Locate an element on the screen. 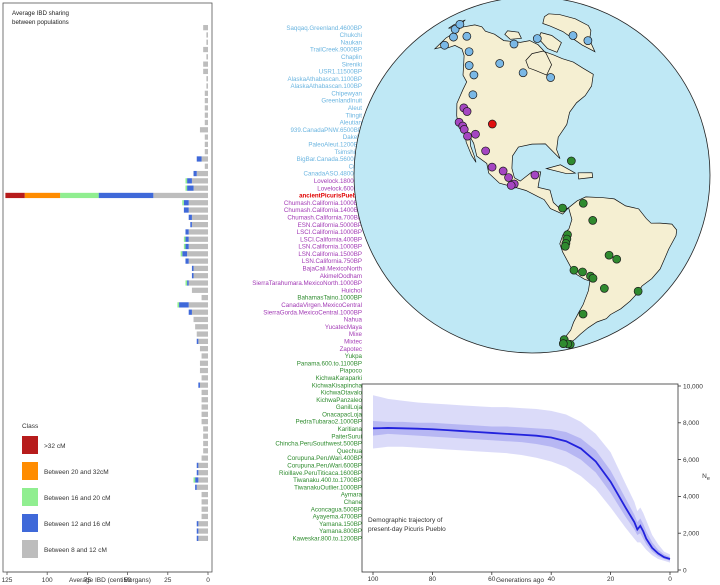 The height and width of the screenshot is (585, 720). line-x-tick-label: 80 is located at coordinates (433, 579).